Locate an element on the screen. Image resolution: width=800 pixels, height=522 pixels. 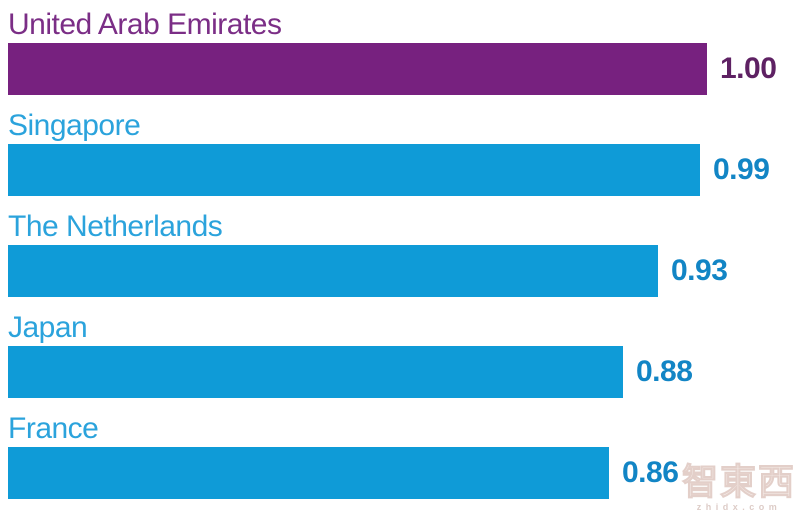
bar-line: 1.00 is located at coordinates (404, 69).